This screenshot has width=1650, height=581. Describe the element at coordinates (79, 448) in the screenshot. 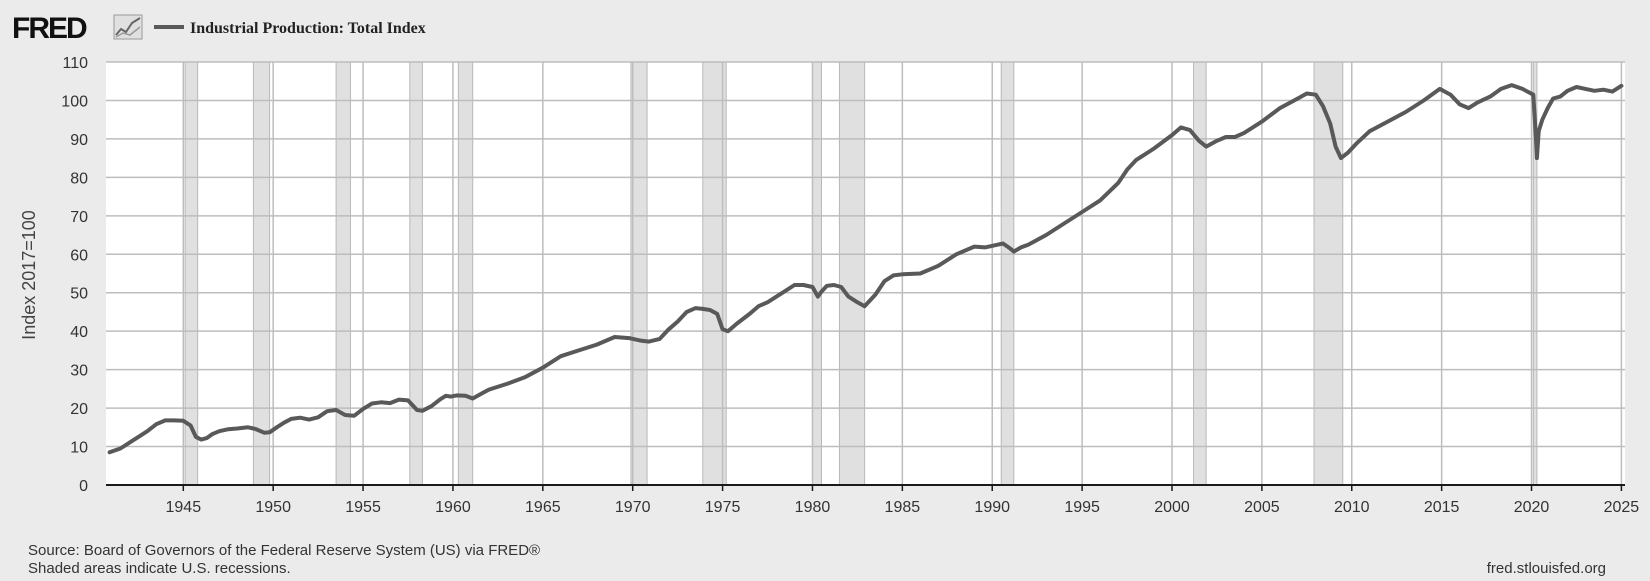

I see `y-tick-label: 10` at that location.